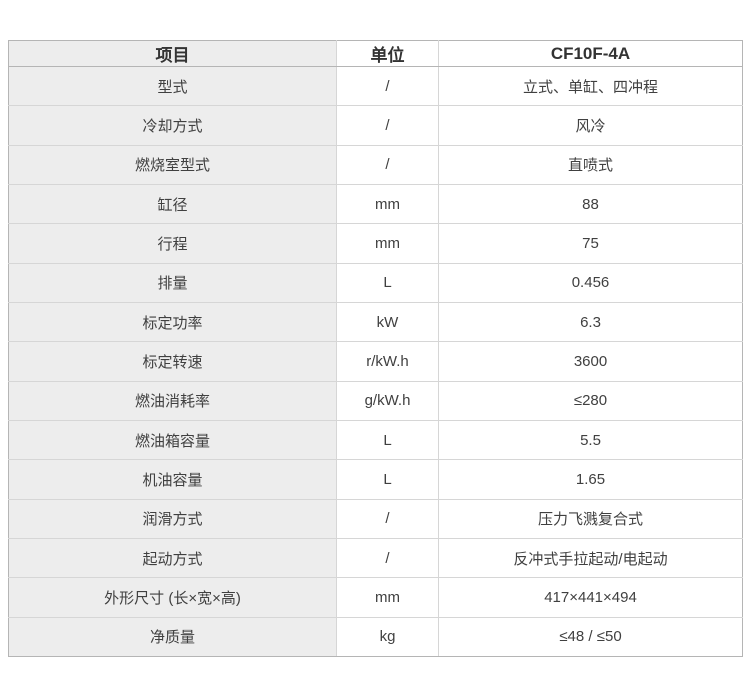  Describe the element at coordinates (590, 479) in the screenshot. I see `value-cell: 1.65` at that location.